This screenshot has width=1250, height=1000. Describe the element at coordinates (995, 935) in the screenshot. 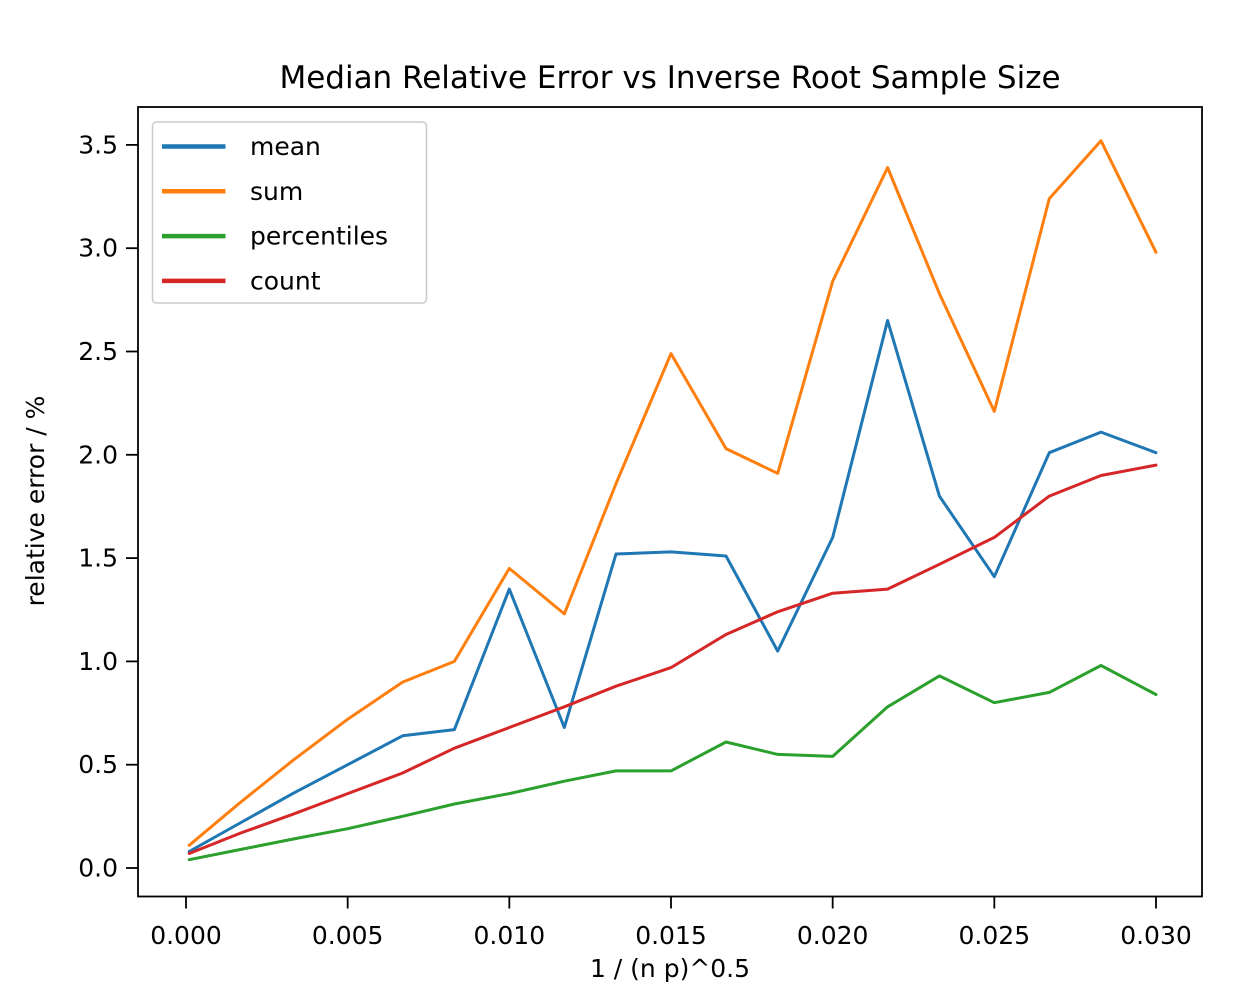

I see `x-tick-label: 0.025` at that location.